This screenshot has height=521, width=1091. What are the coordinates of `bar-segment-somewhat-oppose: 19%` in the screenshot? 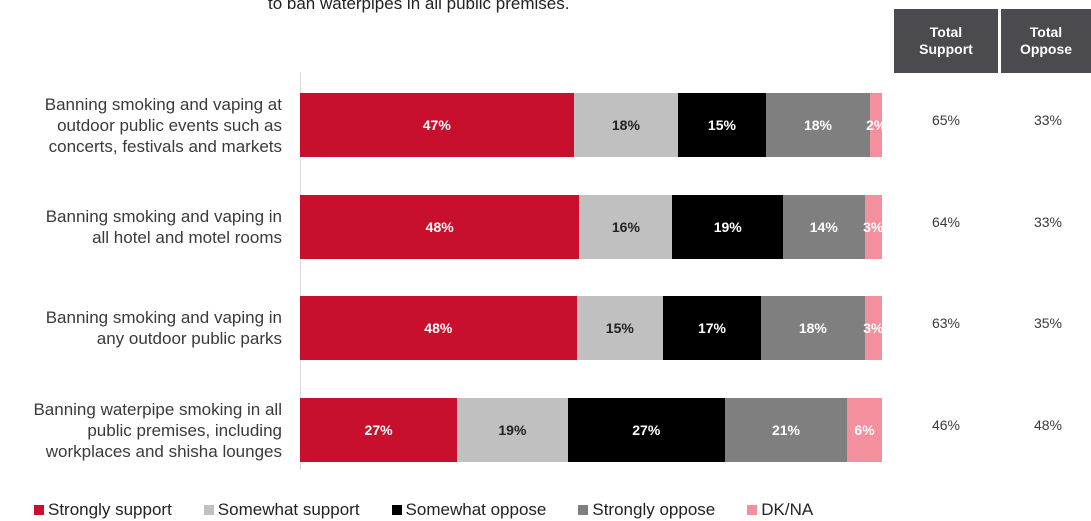 It's located at (728, 227).